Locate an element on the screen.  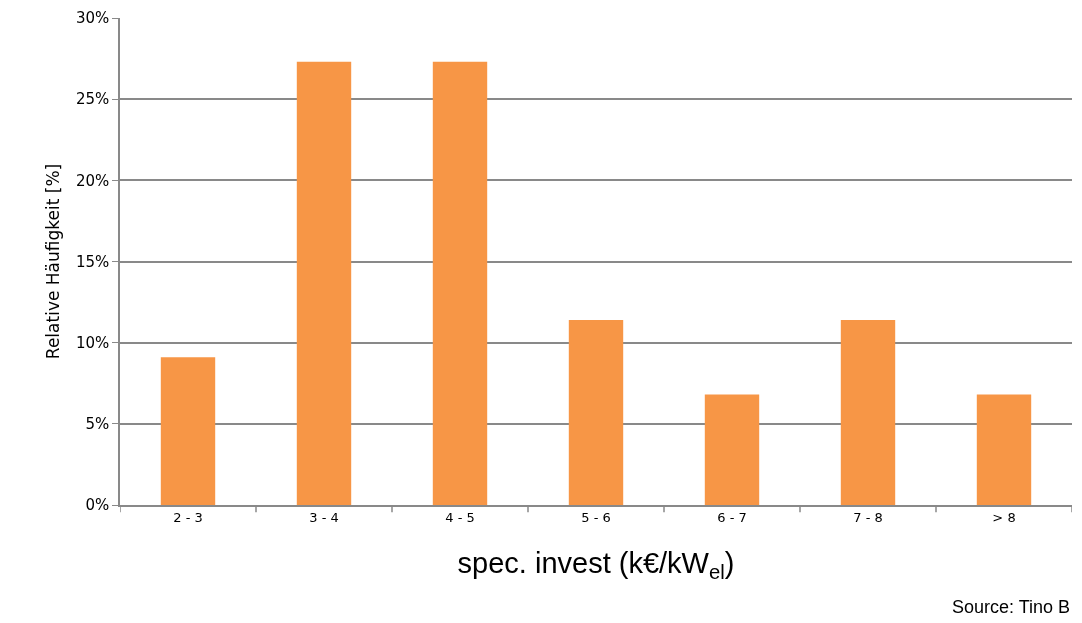
y-tick-label: 25% is located at coordinates (92, 99).